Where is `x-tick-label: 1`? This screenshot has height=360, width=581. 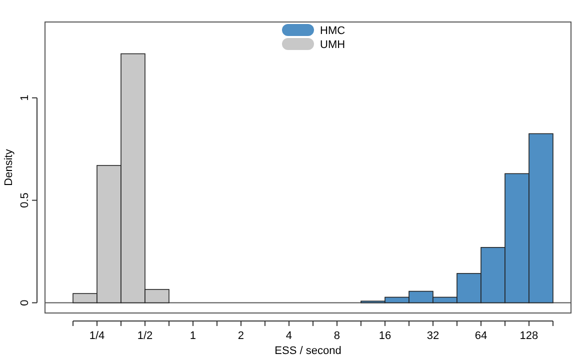 x-tick-label: 1 is located at coordinates (193, 336).